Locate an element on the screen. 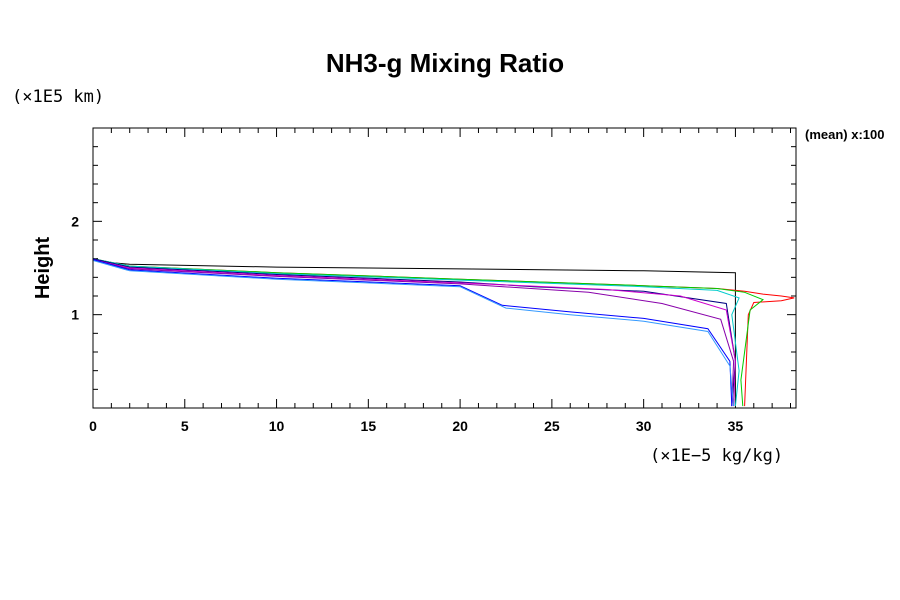  y-unit-label: (×1E5 km) is located at coordinates (58, 97).